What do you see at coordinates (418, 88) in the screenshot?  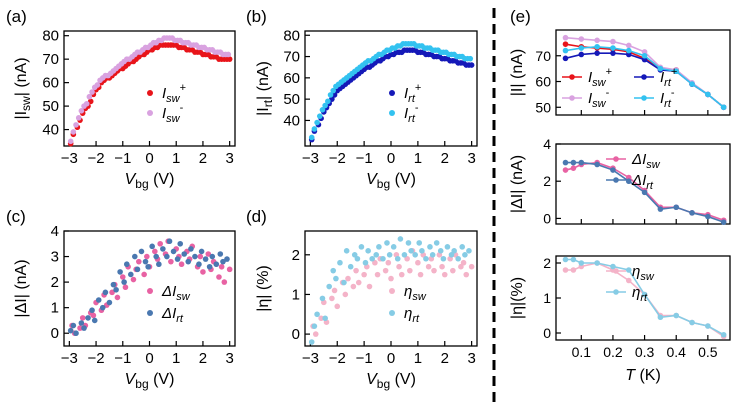 I see `legend-label-sup: +` at bounding box center [418, 88].